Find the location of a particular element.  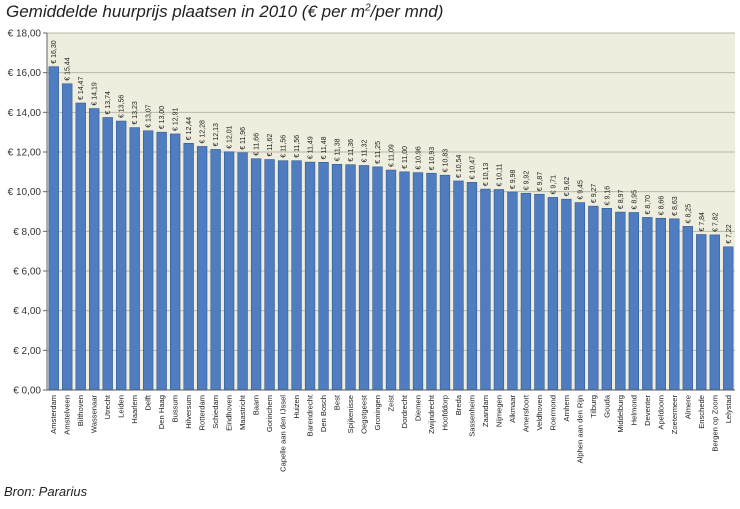

y-tick-label: € 18,00 is located at coordinates (25, 34).